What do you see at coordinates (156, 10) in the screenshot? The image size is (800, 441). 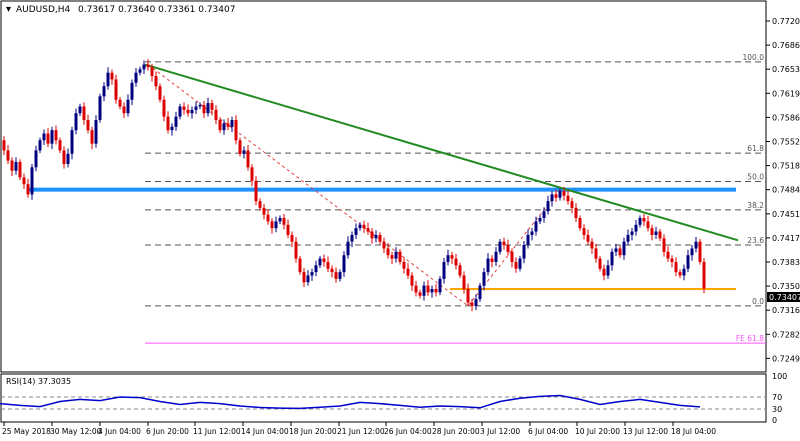 I see `ohlc-readout: 0.73617 0.73640 0.73361 0.73407` at bounding box center [156, 10].